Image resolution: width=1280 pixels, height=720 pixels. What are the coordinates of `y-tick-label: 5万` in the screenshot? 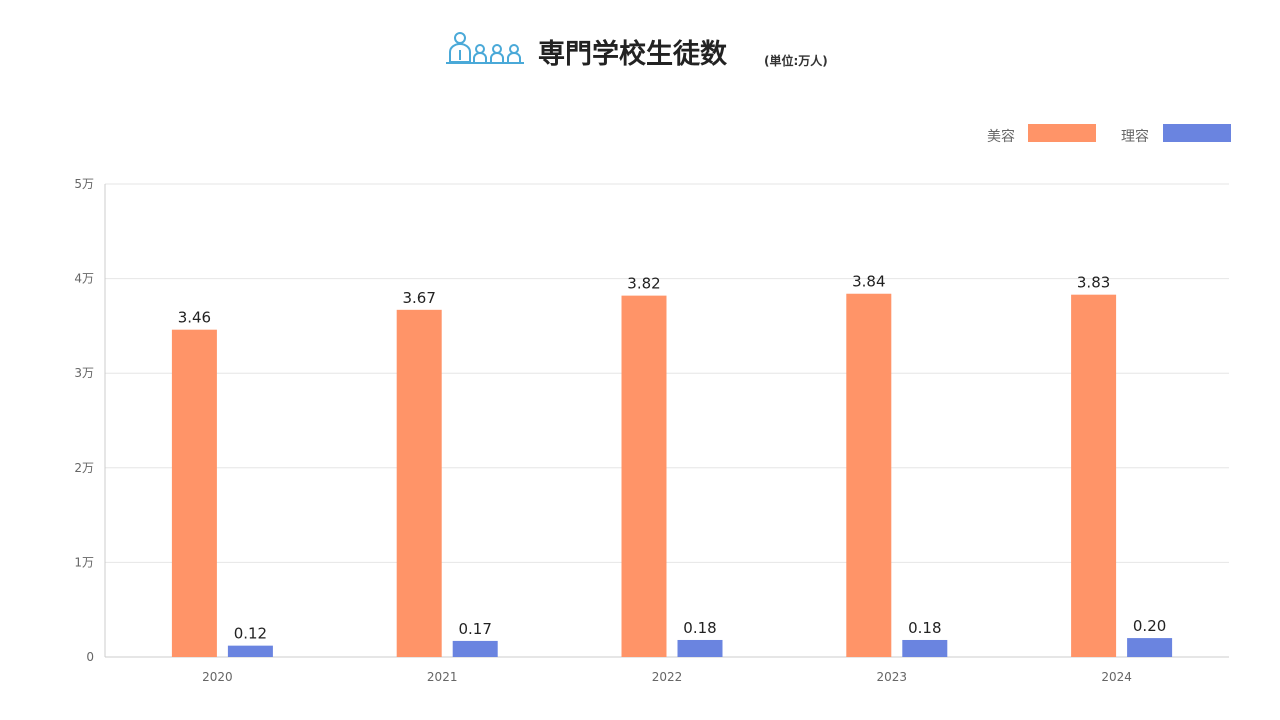 It's located at (84, 184).